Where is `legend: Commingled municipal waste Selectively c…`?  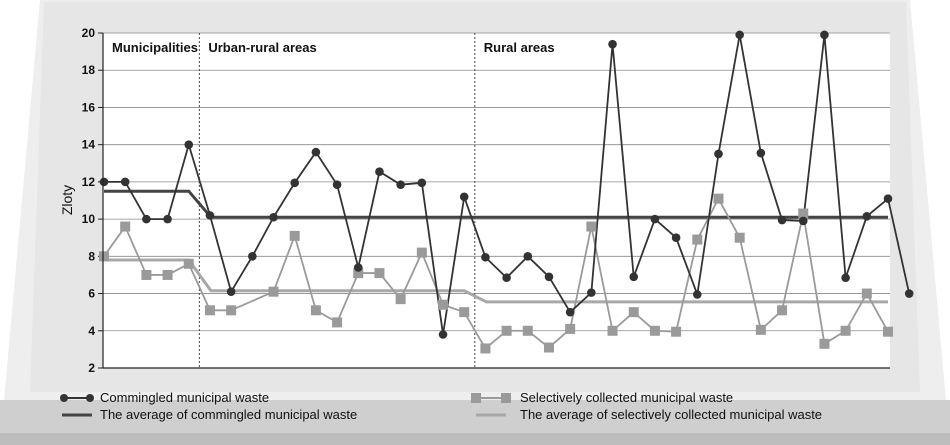
legend: Commingled municipal waste Selectively c… is located at coordinates (441, 406).